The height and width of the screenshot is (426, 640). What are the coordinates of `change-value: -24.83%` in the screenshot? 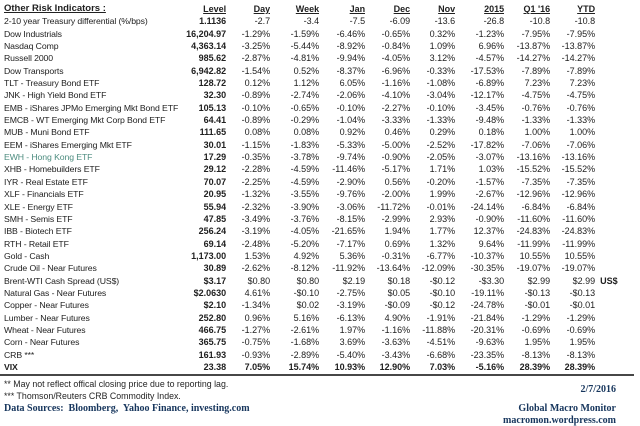 It's located at (533, 231).